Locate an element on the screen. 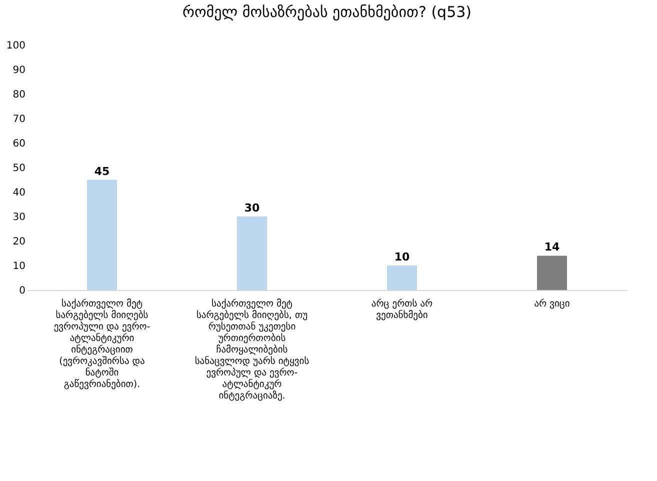 The width and height of the screenshot is (657, 481). x-tick-label: არ ვიცი is located at coordinates (552, 304).